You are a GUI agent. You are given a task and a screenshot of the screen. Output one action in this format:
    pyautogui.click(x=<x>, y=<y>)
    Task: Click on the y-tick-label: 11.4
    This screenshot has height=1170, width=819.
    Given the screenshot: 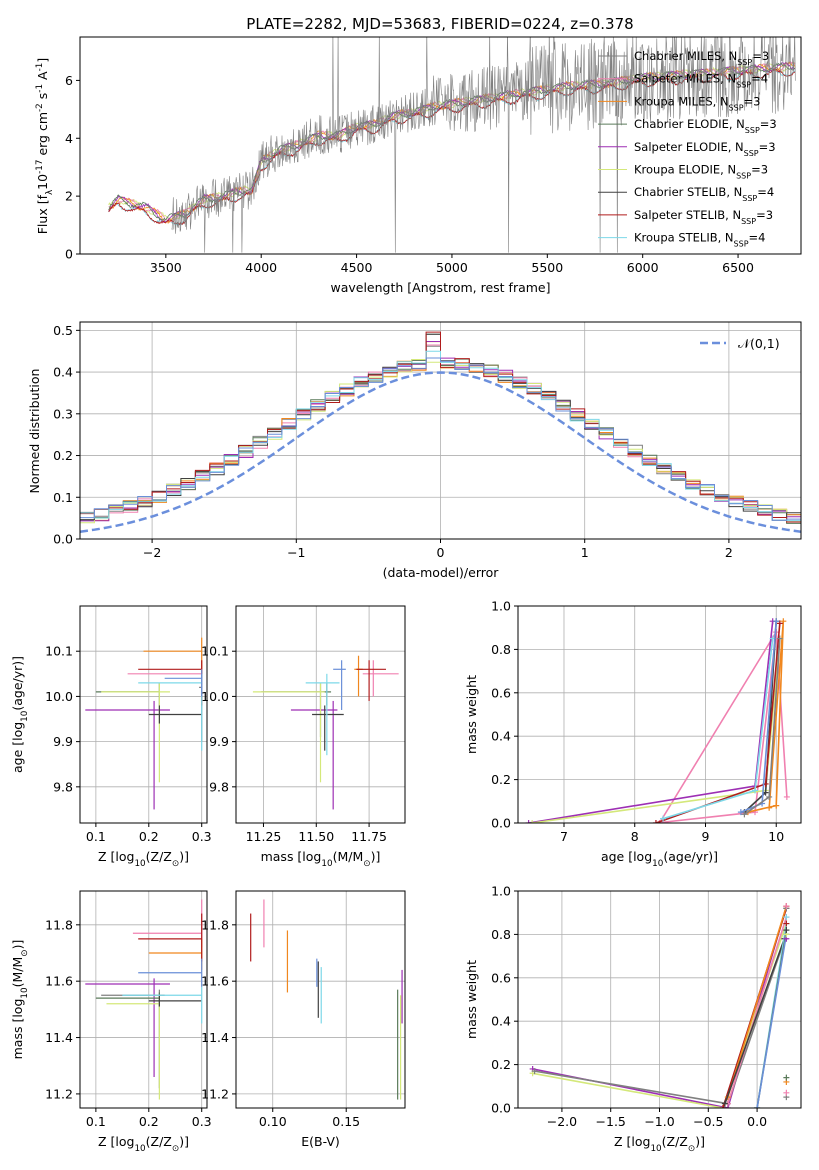 What is the action you would take?
    pyautogui.click(x=215, y=1037)
    